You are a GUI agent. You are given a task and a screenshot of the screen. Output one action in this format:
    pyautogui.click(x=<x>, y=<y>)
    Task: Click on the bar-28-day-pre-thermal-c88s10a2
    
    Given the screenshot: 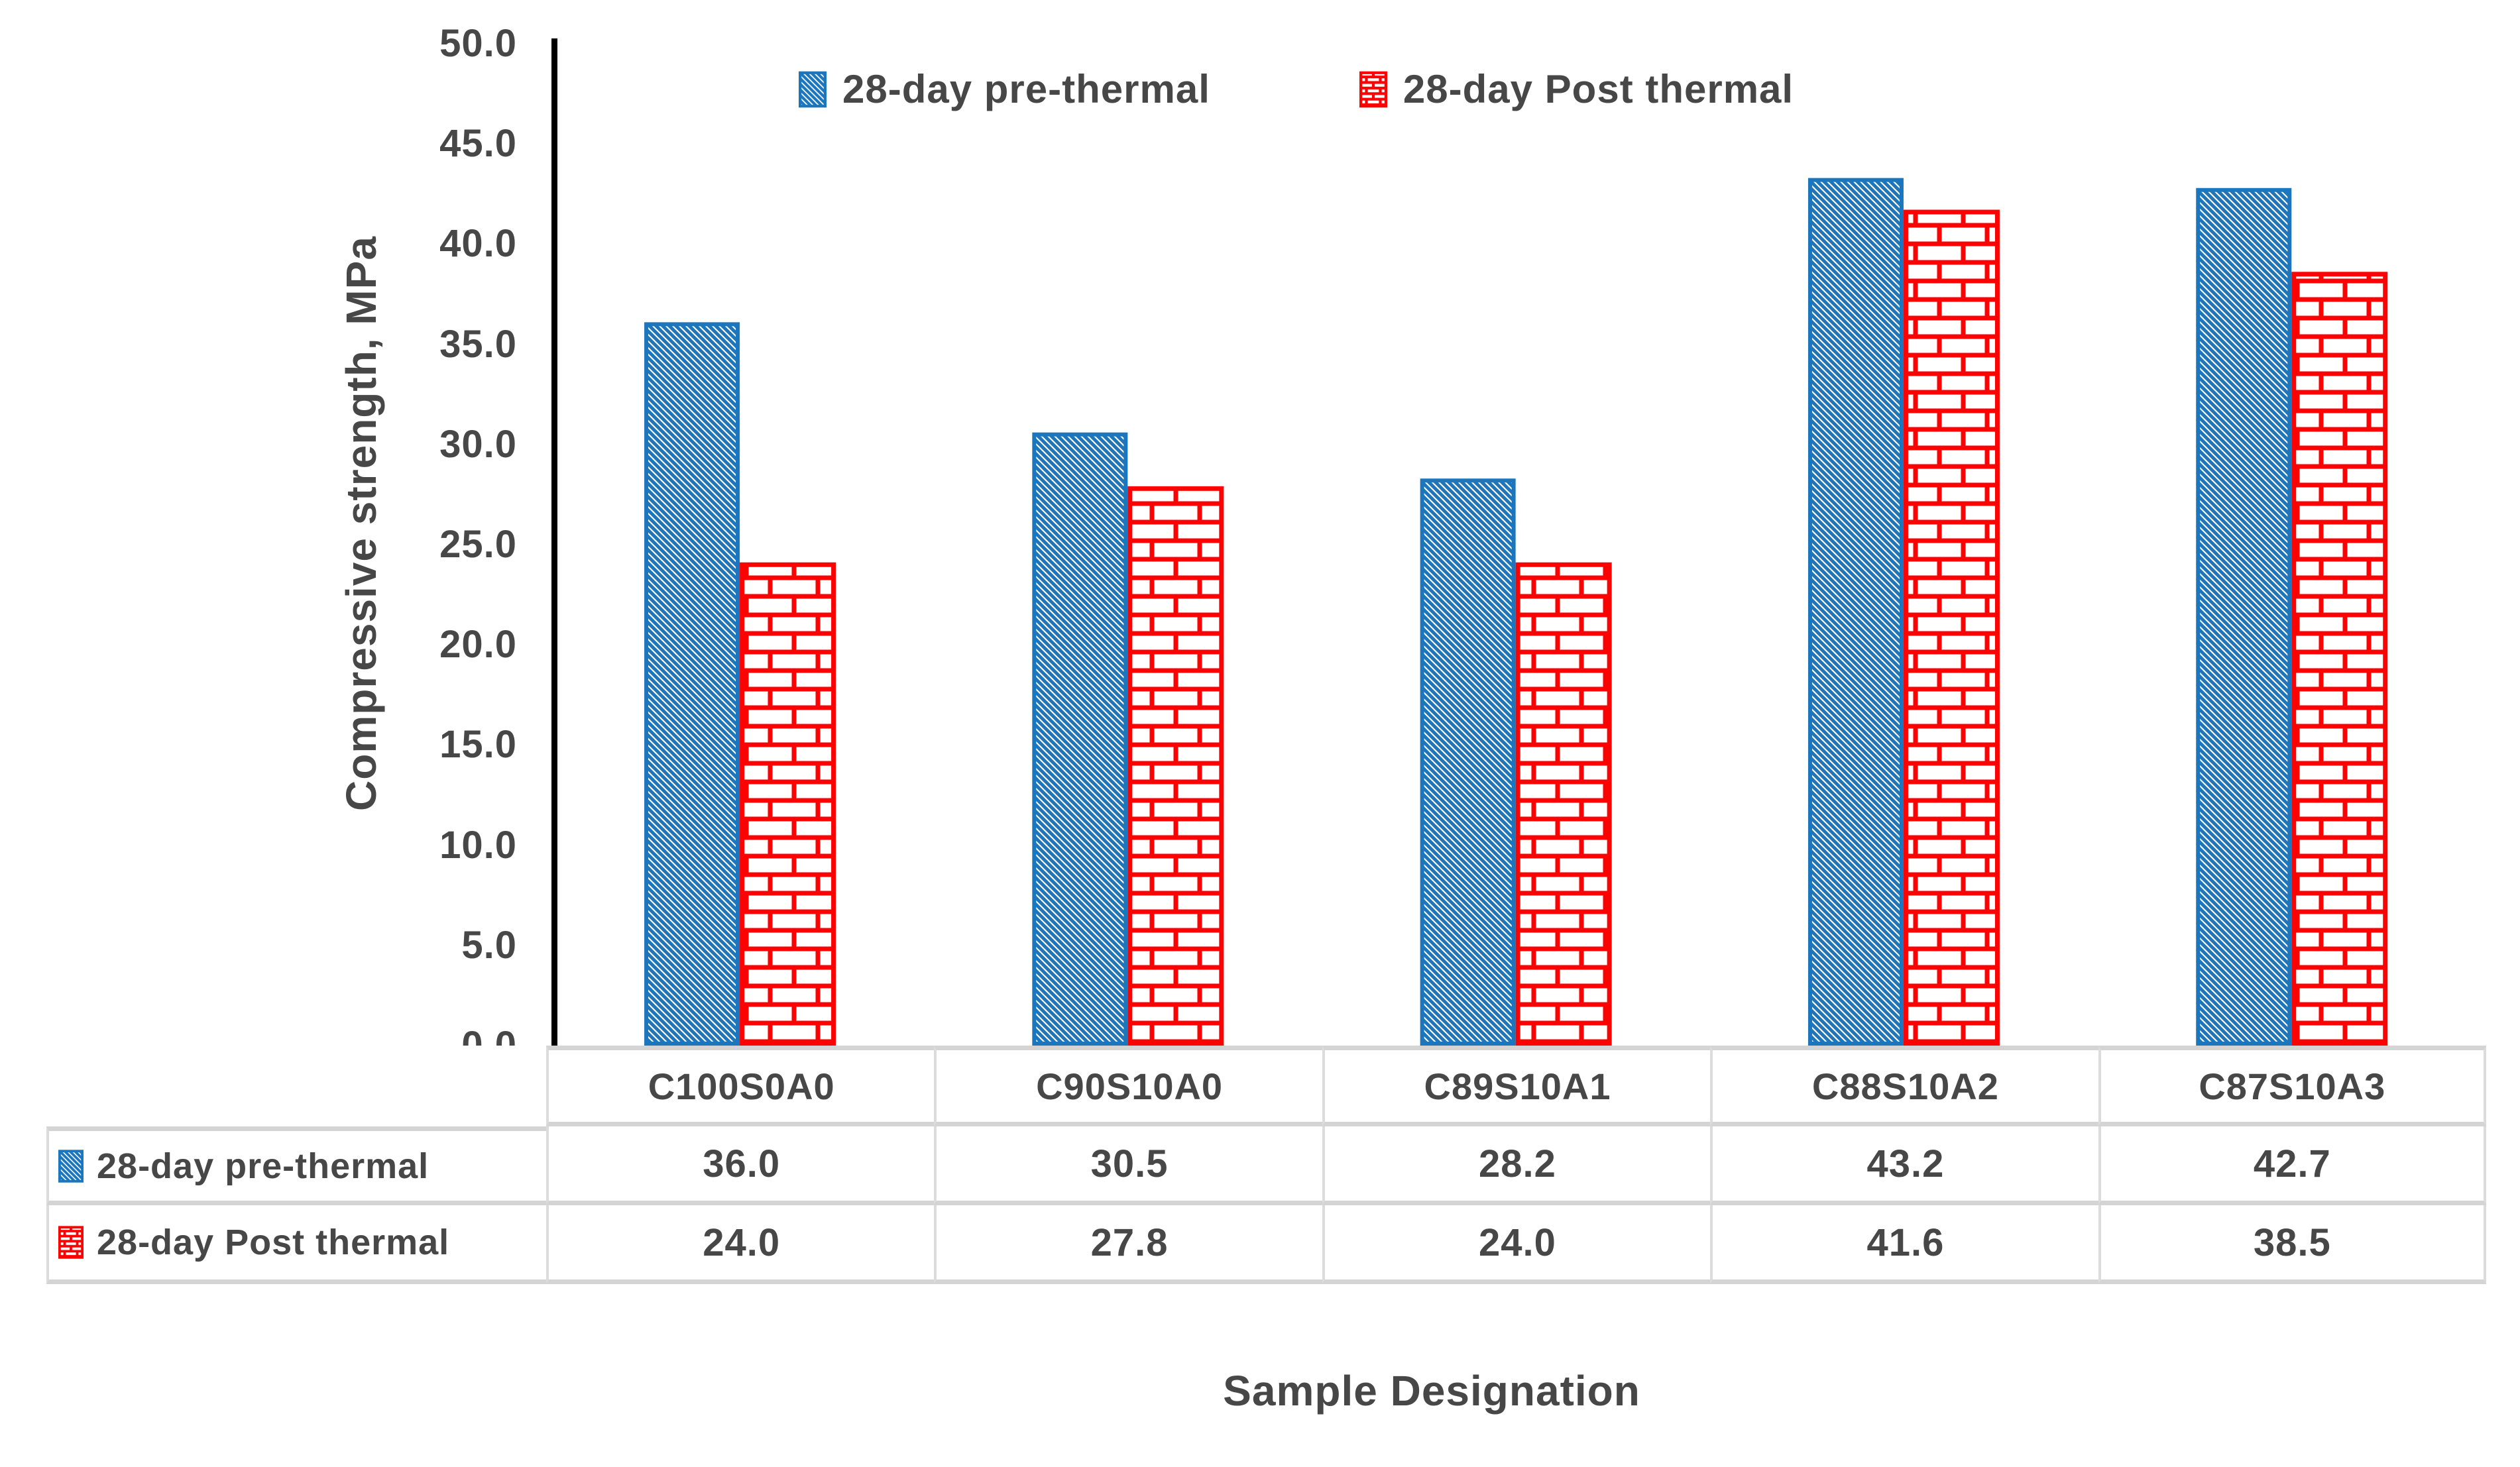 What is the action you would take?
    pyautogui.click(x=1855, y=612)
    